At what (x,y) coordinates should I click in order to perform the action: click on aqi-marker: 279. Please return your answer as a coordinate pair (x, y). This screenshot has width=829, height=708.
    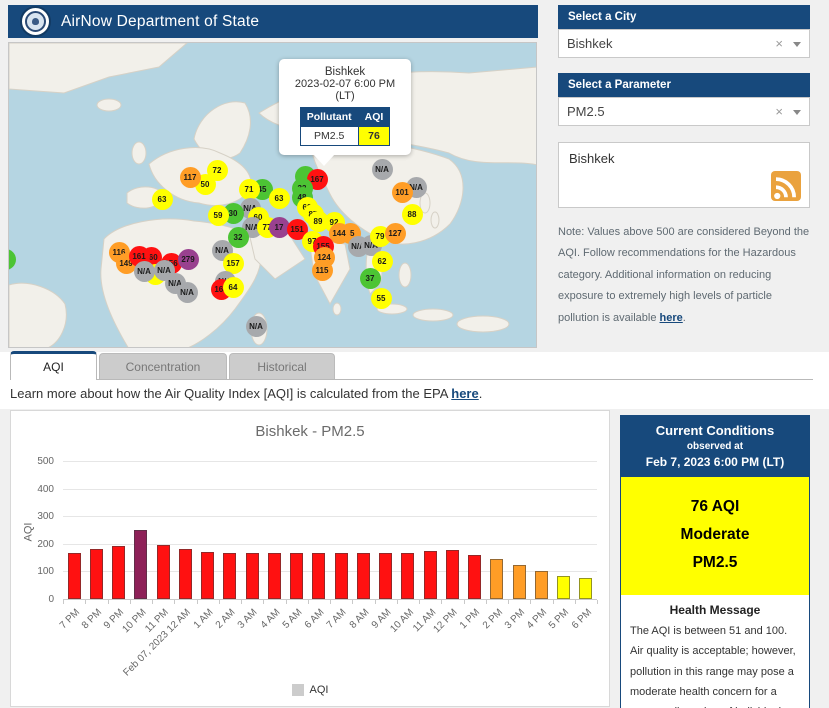
    Looking at the image, I should click on (188, 259).